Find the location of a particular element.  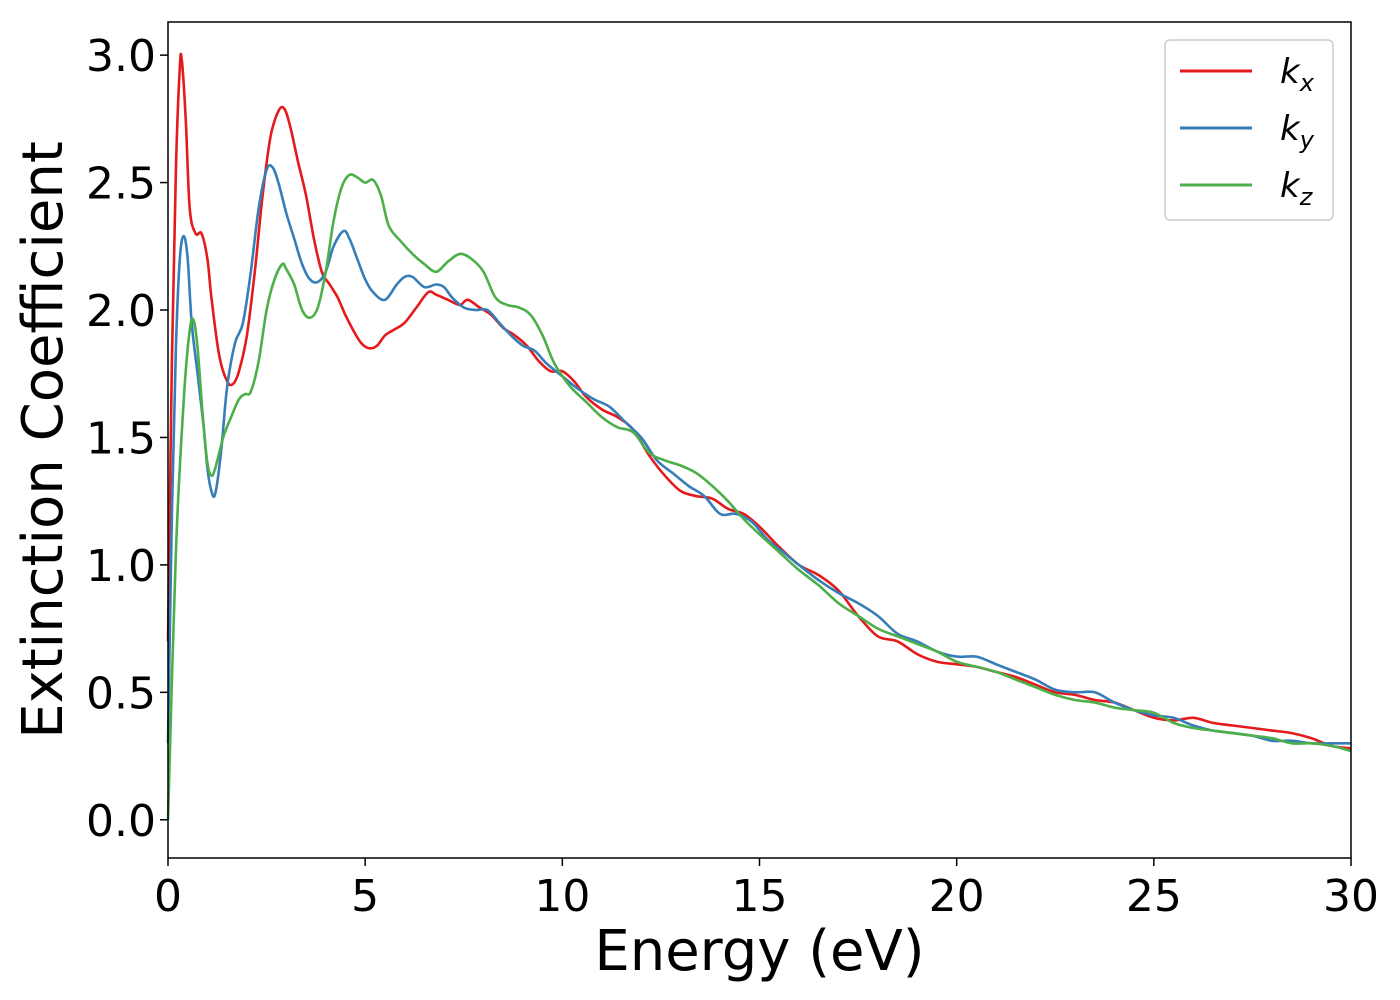

x-tick-label: 15 is located at coordinates (760, 896).